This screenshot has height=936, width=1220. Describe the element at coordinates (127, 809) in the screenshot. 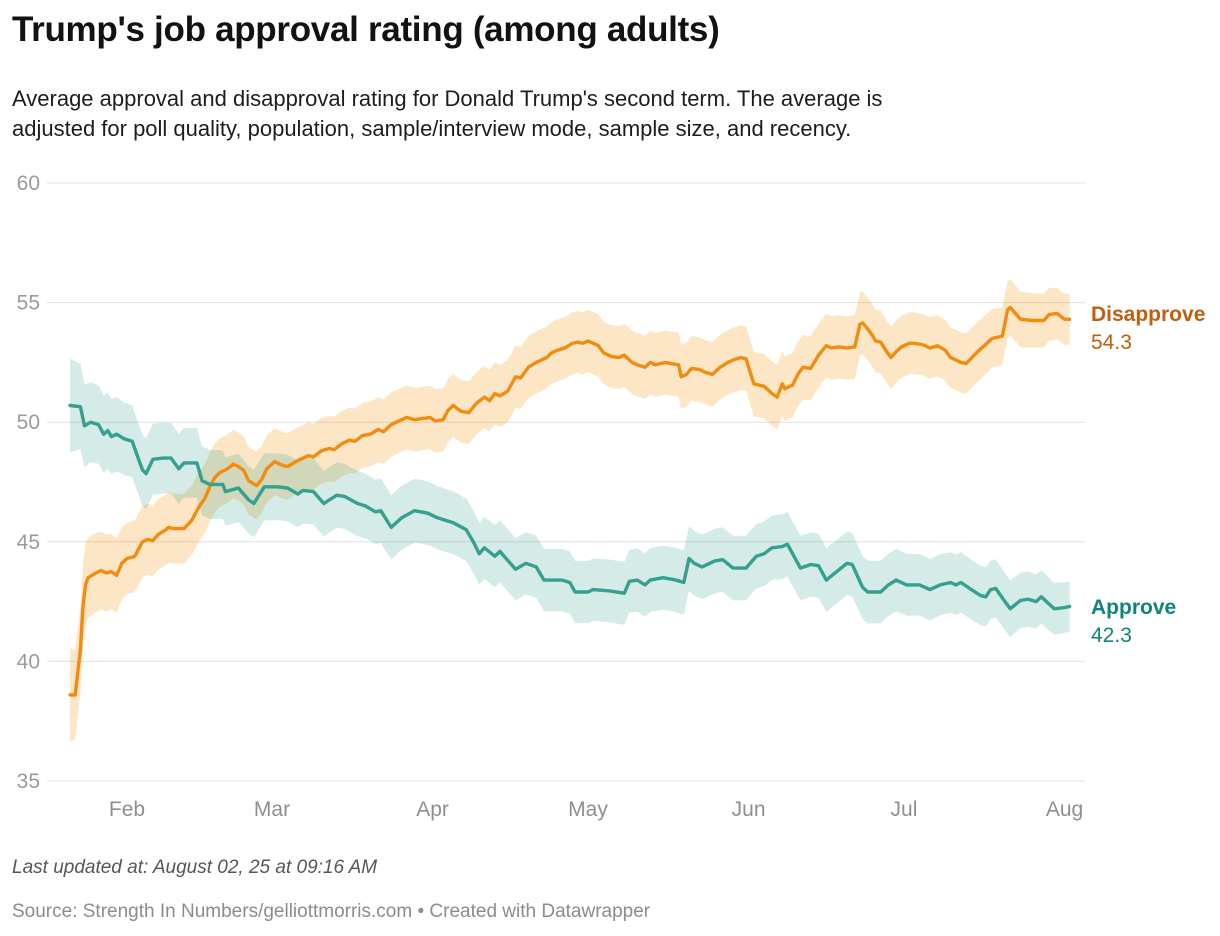

I see `x-tick-label-feb: Feb` at that location.